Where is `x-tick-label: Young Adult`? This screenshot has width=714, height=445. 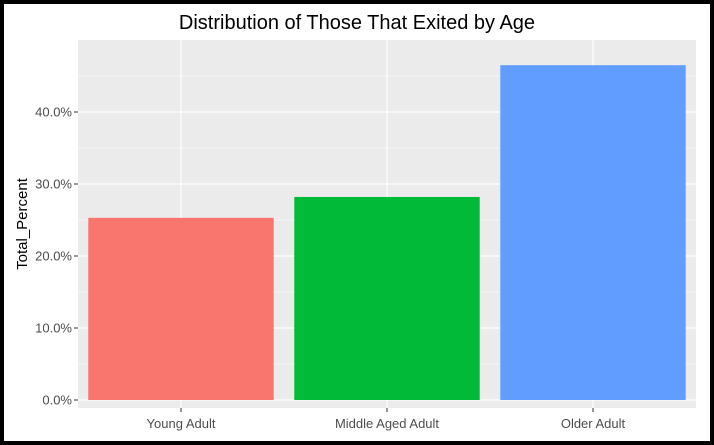 x-tick-label: Young Adult is located at coordinates (181, 423).